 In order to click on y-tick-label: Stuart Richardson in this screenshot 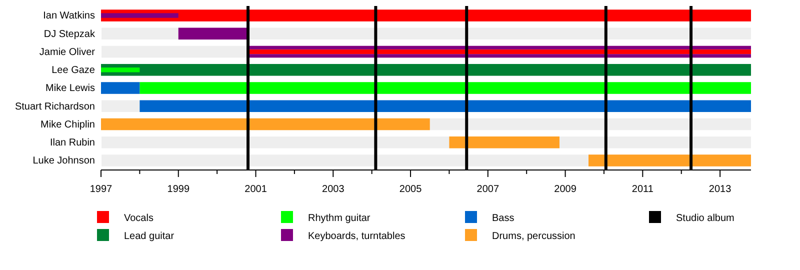, I will do `click(54, 106)`.